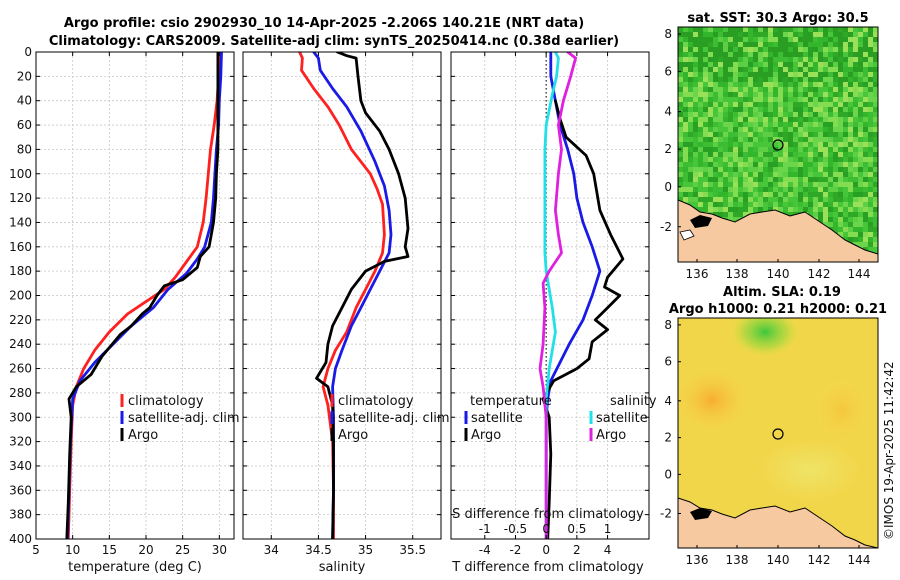  What do you see at coordinates (810, 470) in the screenshot?
I see `sla-neutral-area` at bounding box center [810, 470].